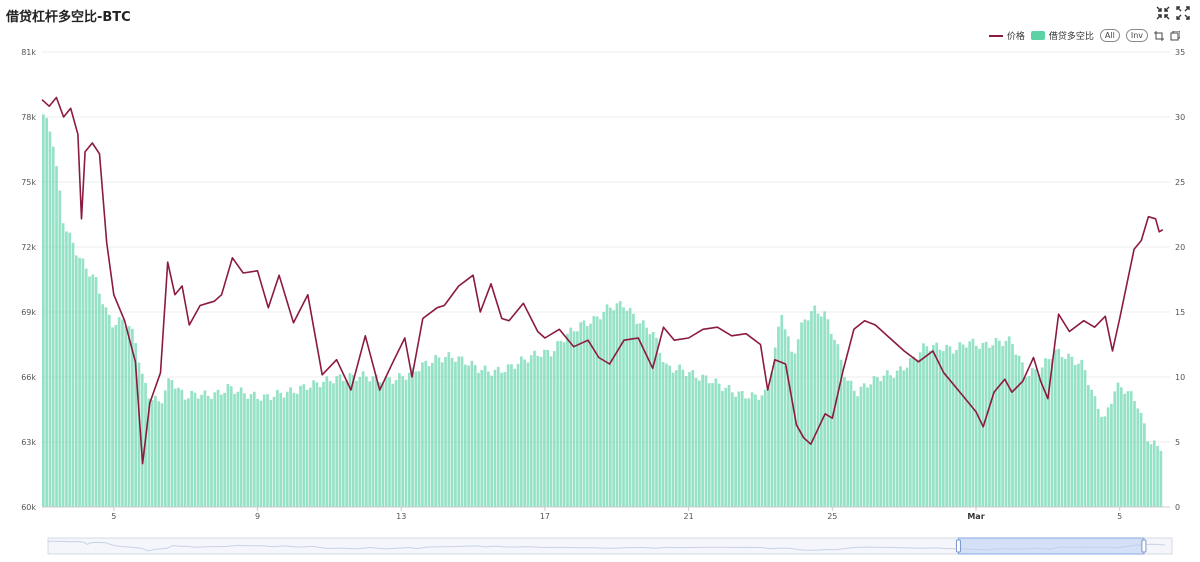  Describe the element at coordinates (28, 442) in the screenshot. I see `left-axis-tick-label: 63k` at that location.